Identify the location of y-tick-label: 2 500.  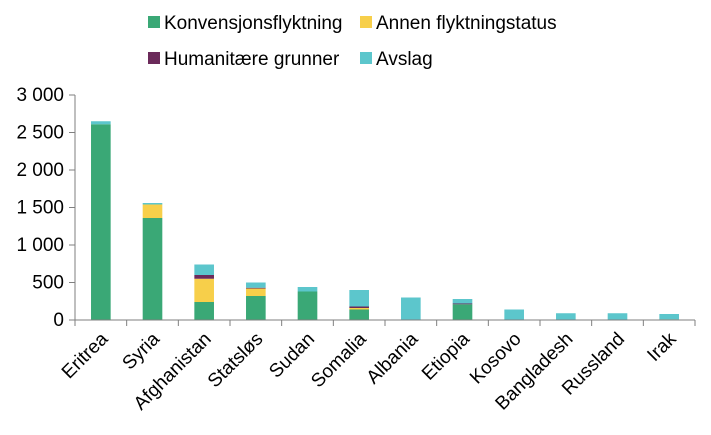
(40, 133).